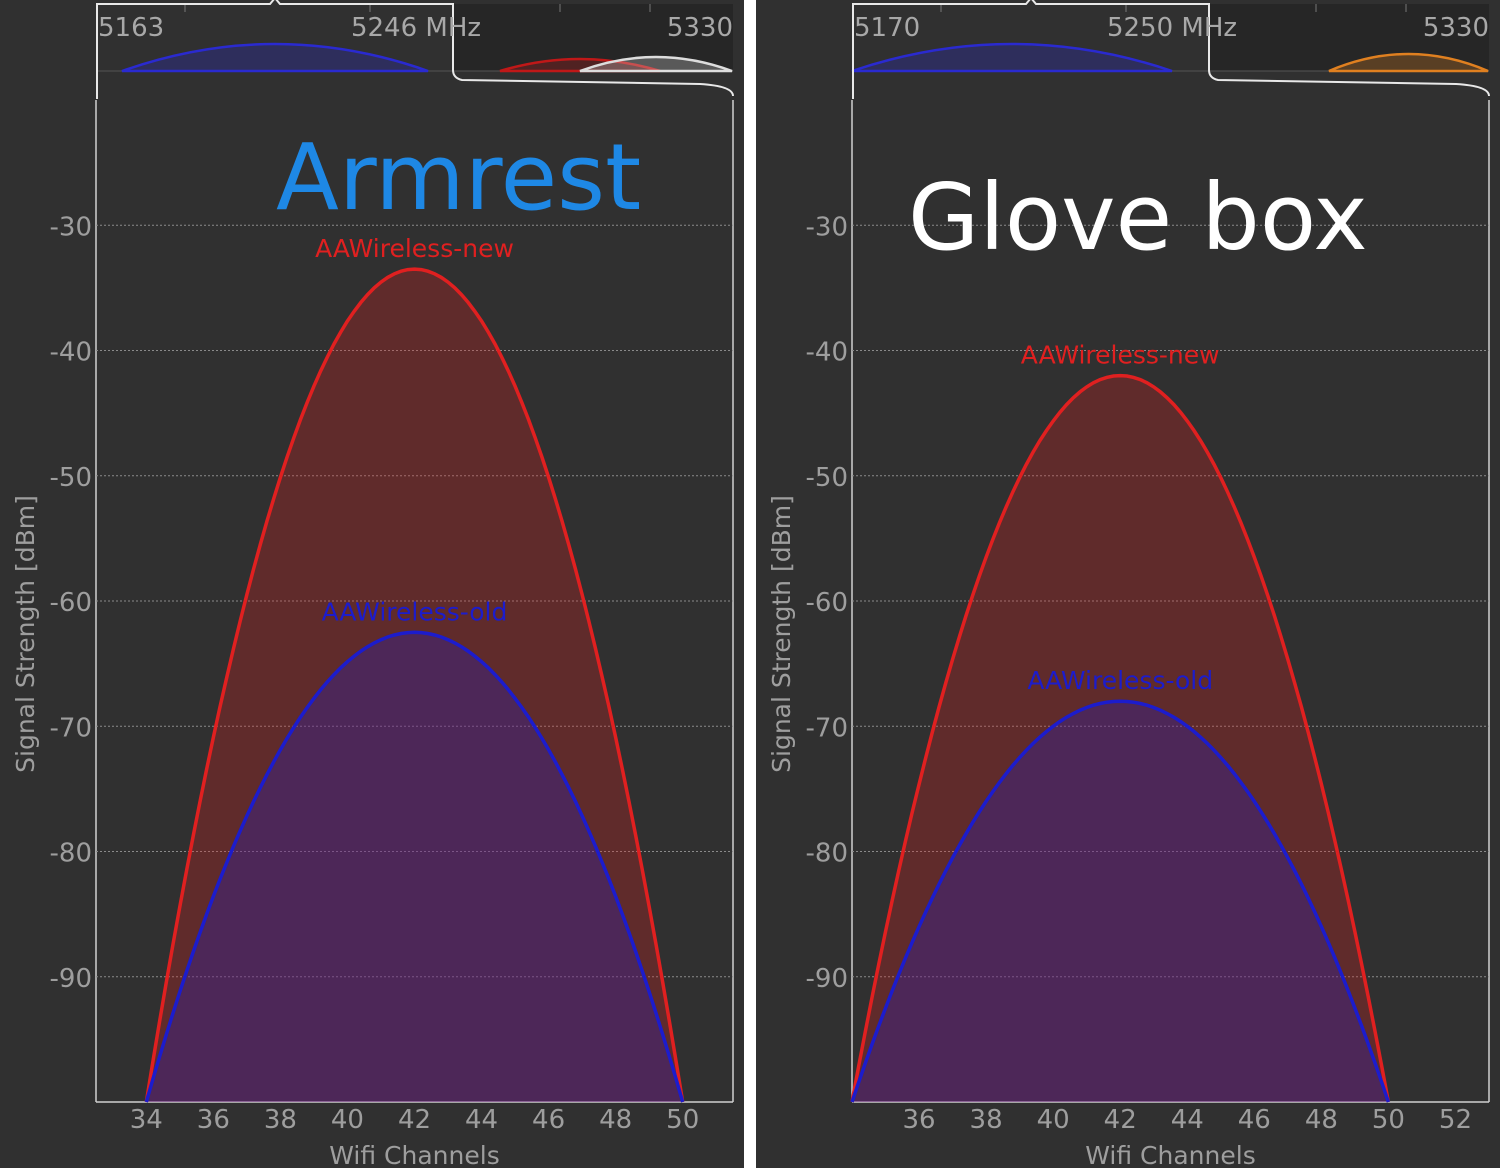  Describe the element at coordinates (1349, 37) in the screenshot. I see `overview-right-zone` at that location.